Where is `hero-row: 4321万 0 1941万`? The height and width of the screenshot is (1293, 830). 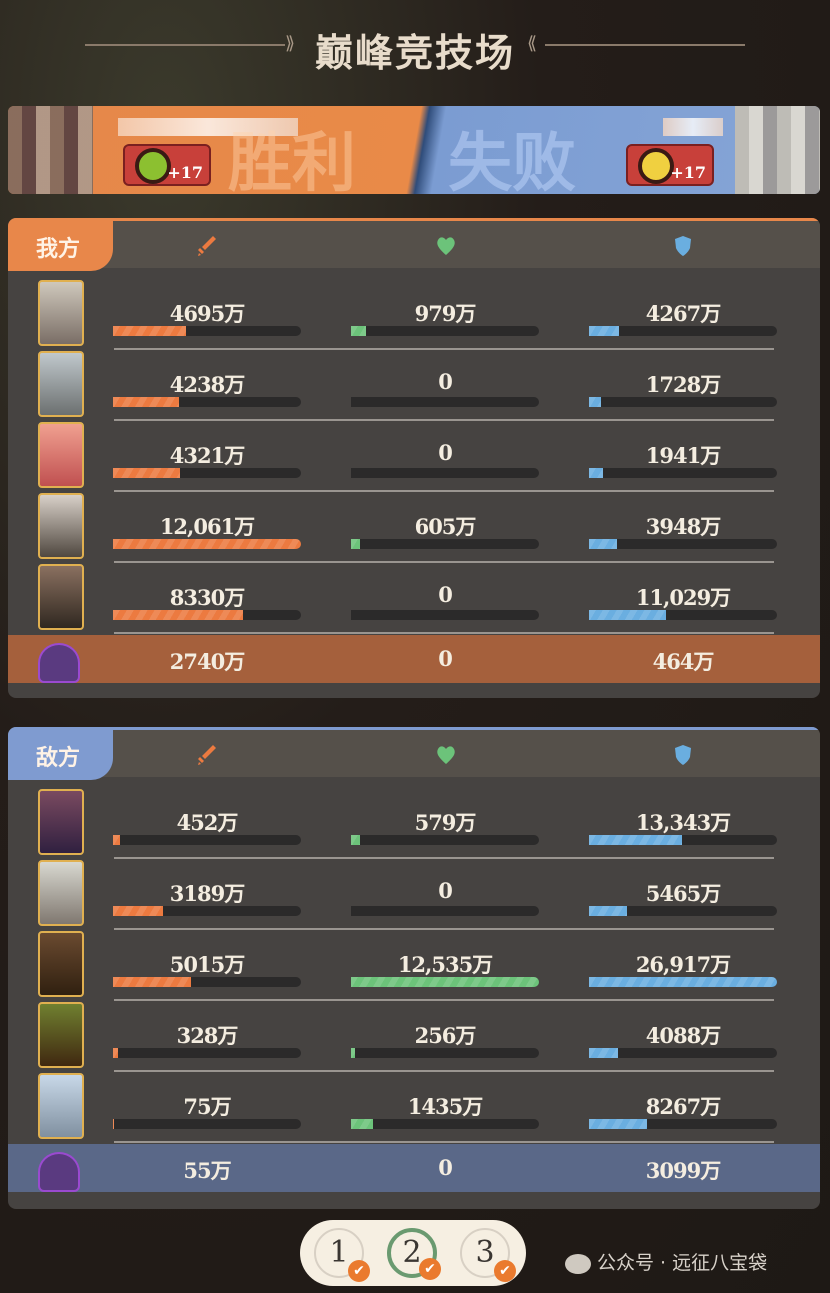 hero-row: 4321万 0 1941万 is located at coordinates (414, 456).